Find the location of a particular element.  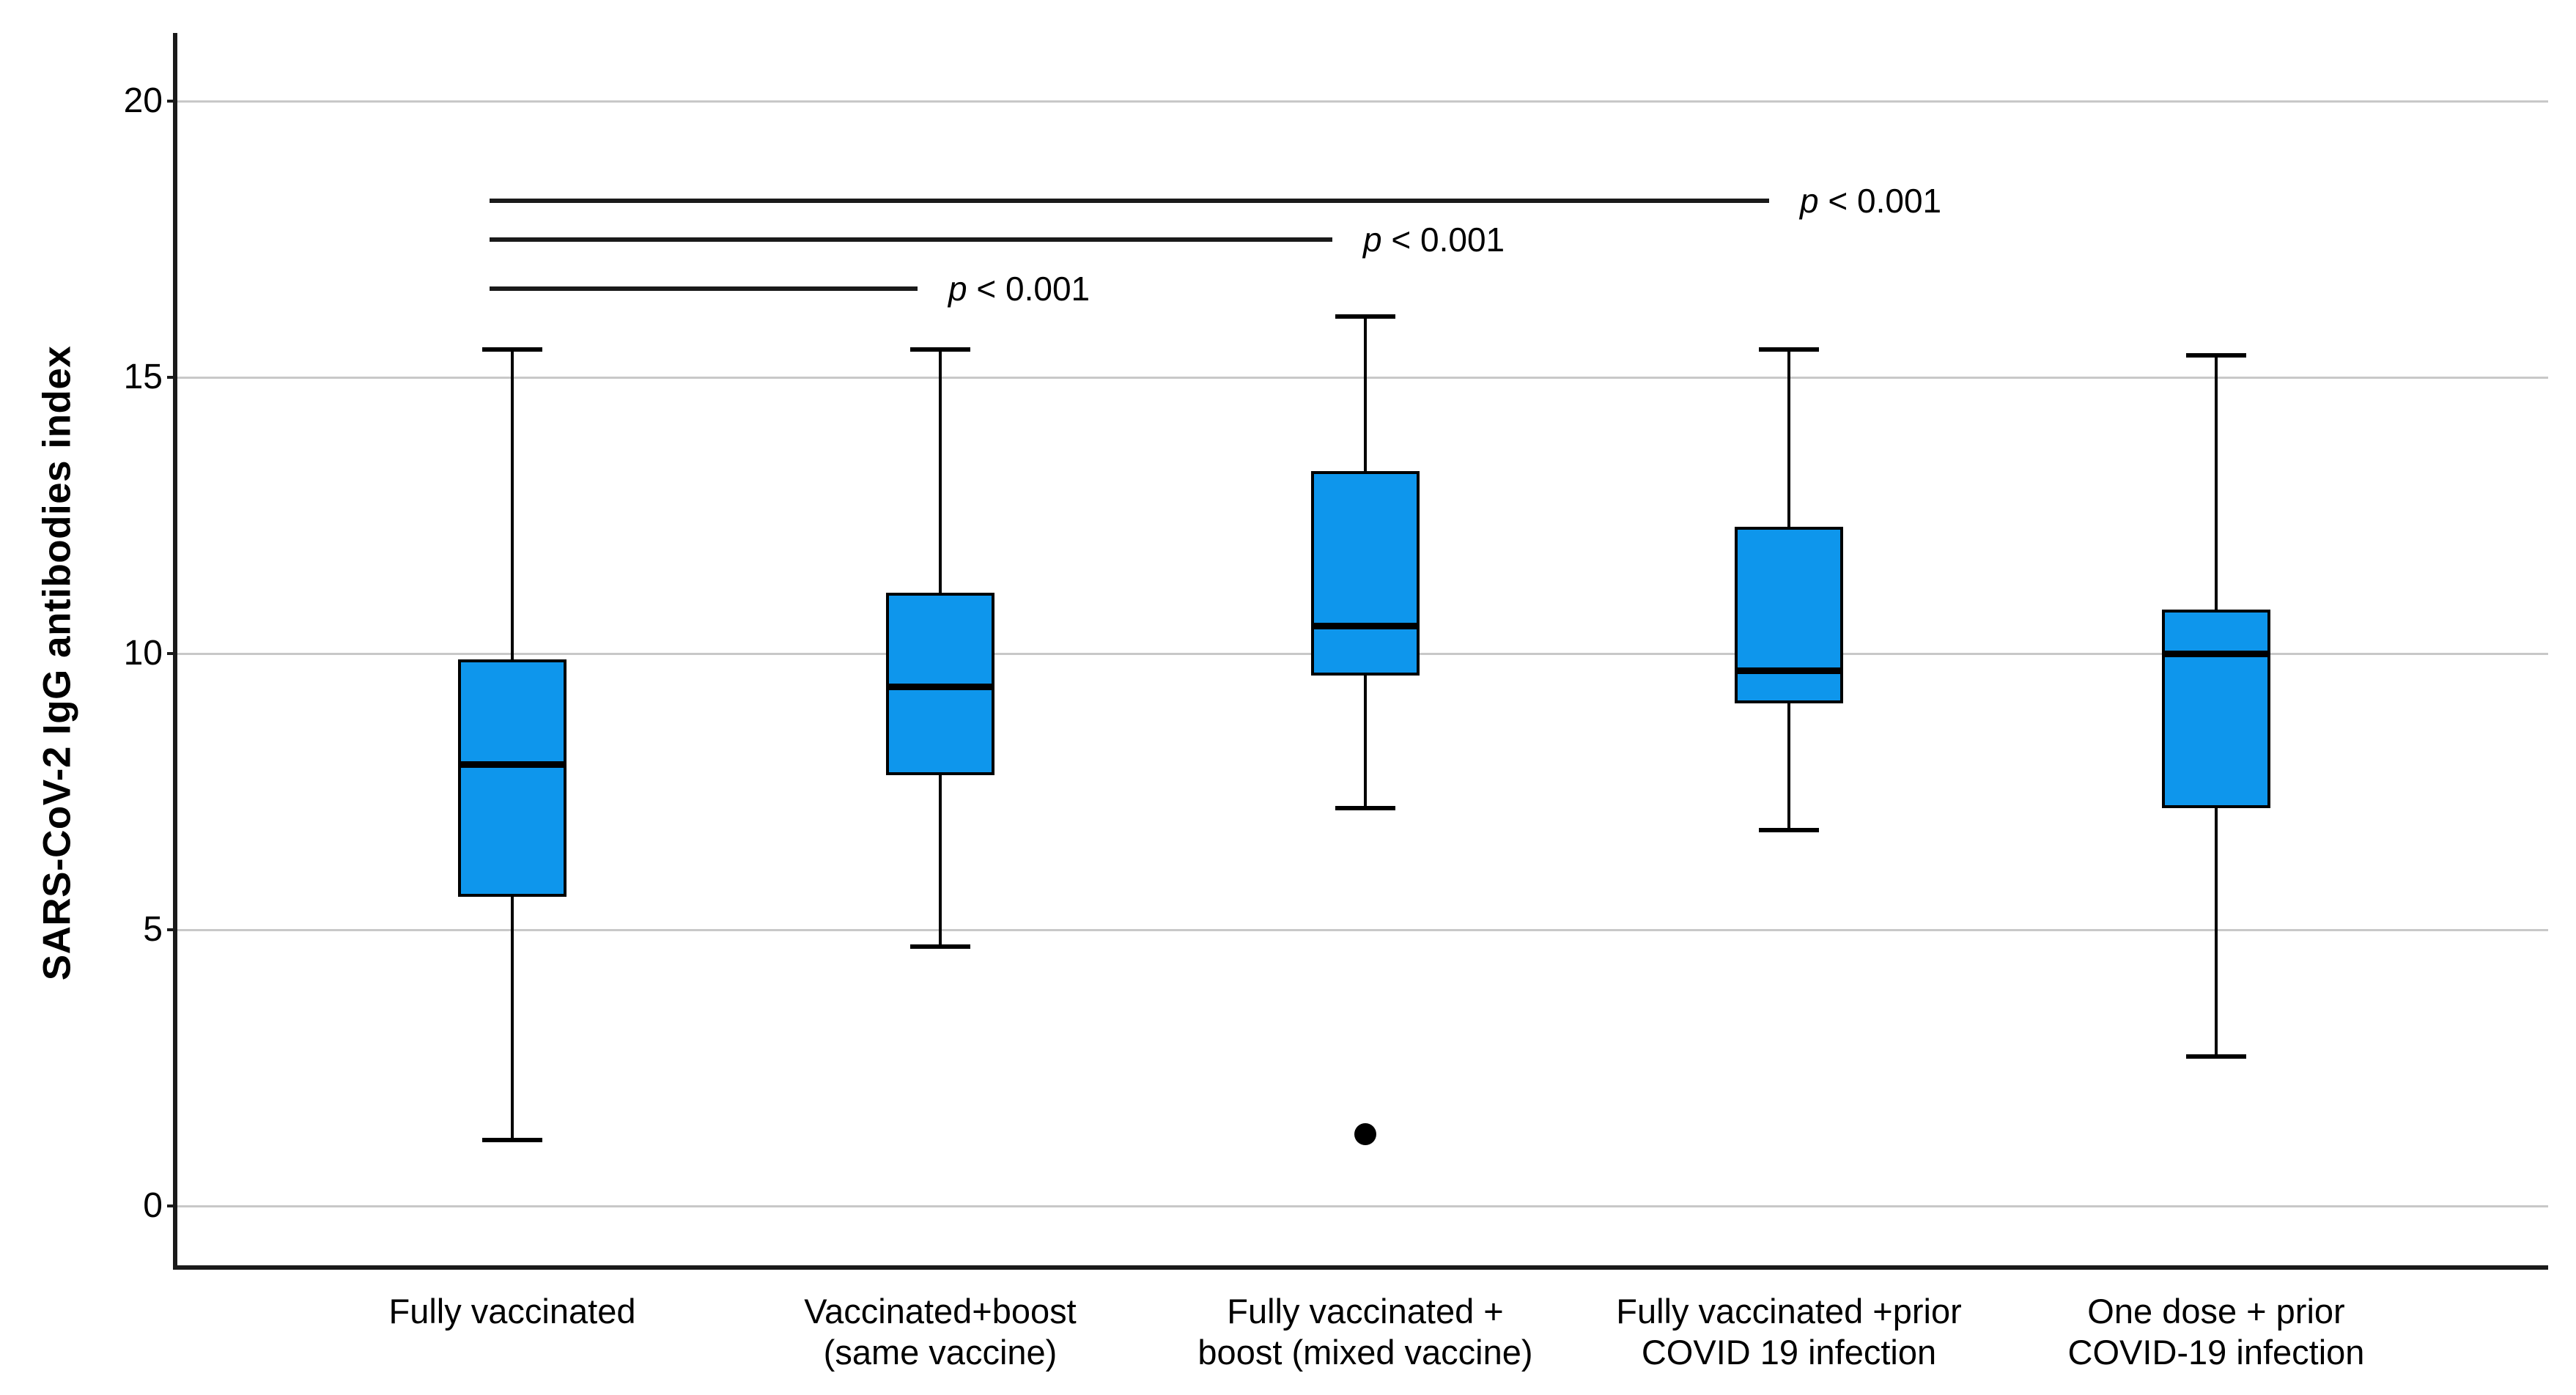

y-tick-label: 20 is located at coordinates (143, 100).